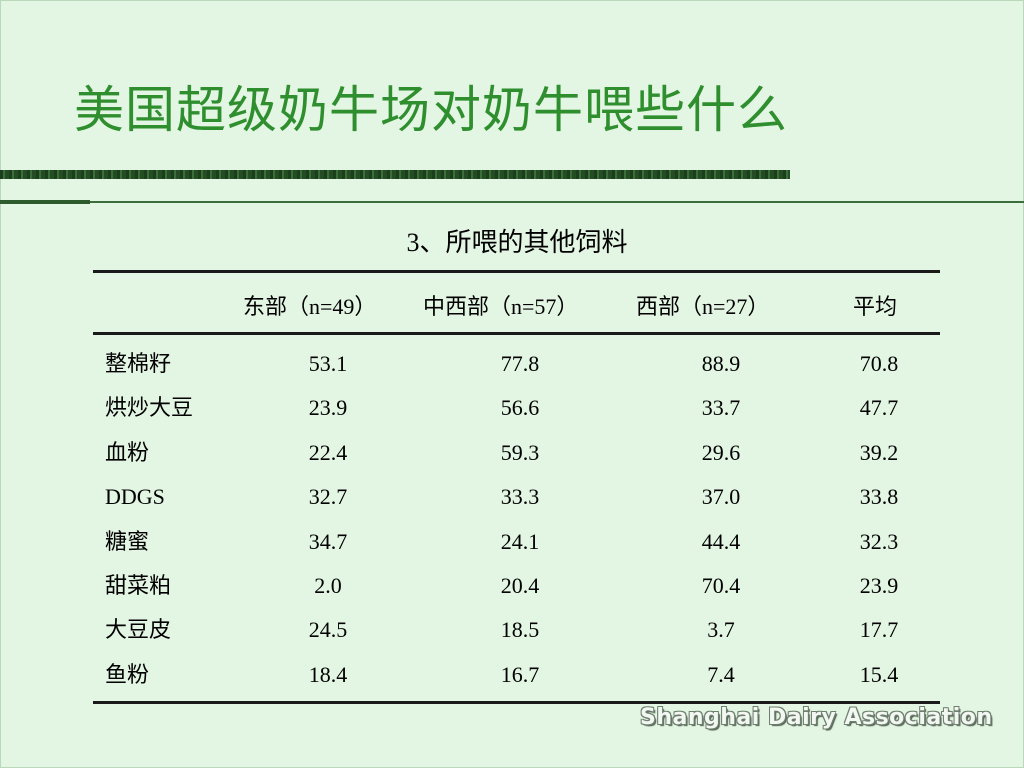 This screenshot has height=768, width=1024. I want to click on slide-title: 美国超级奶牛场对奶牛喂些什么, so click(431, 110).